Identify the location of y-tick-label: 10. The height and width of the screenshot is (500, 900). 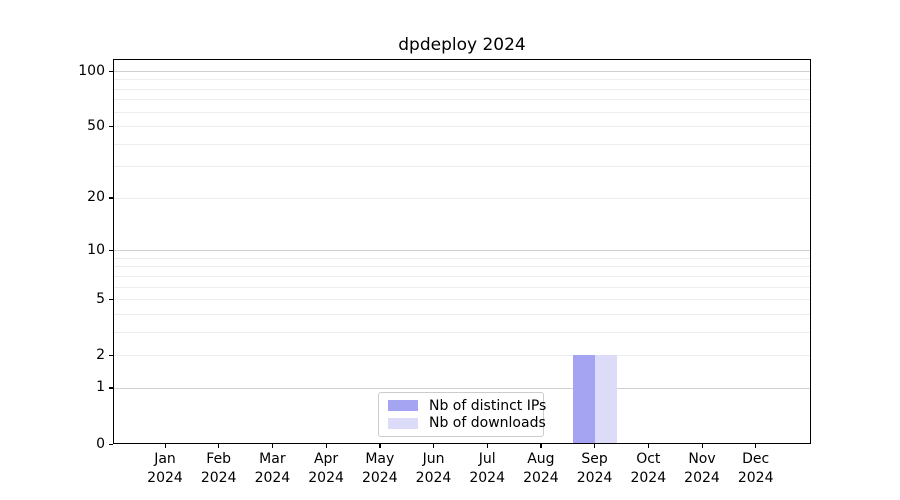
(96, 249).